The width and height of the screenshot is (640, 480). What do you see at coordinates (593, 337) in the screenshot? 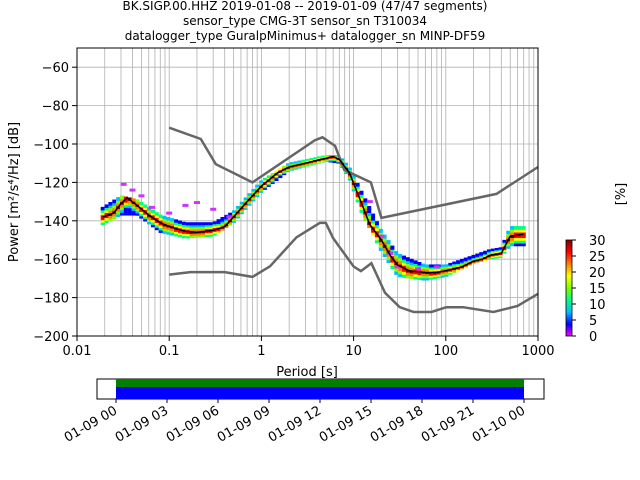
I see `colorbar-tick-label: 0` at bounding box center [593, 337].